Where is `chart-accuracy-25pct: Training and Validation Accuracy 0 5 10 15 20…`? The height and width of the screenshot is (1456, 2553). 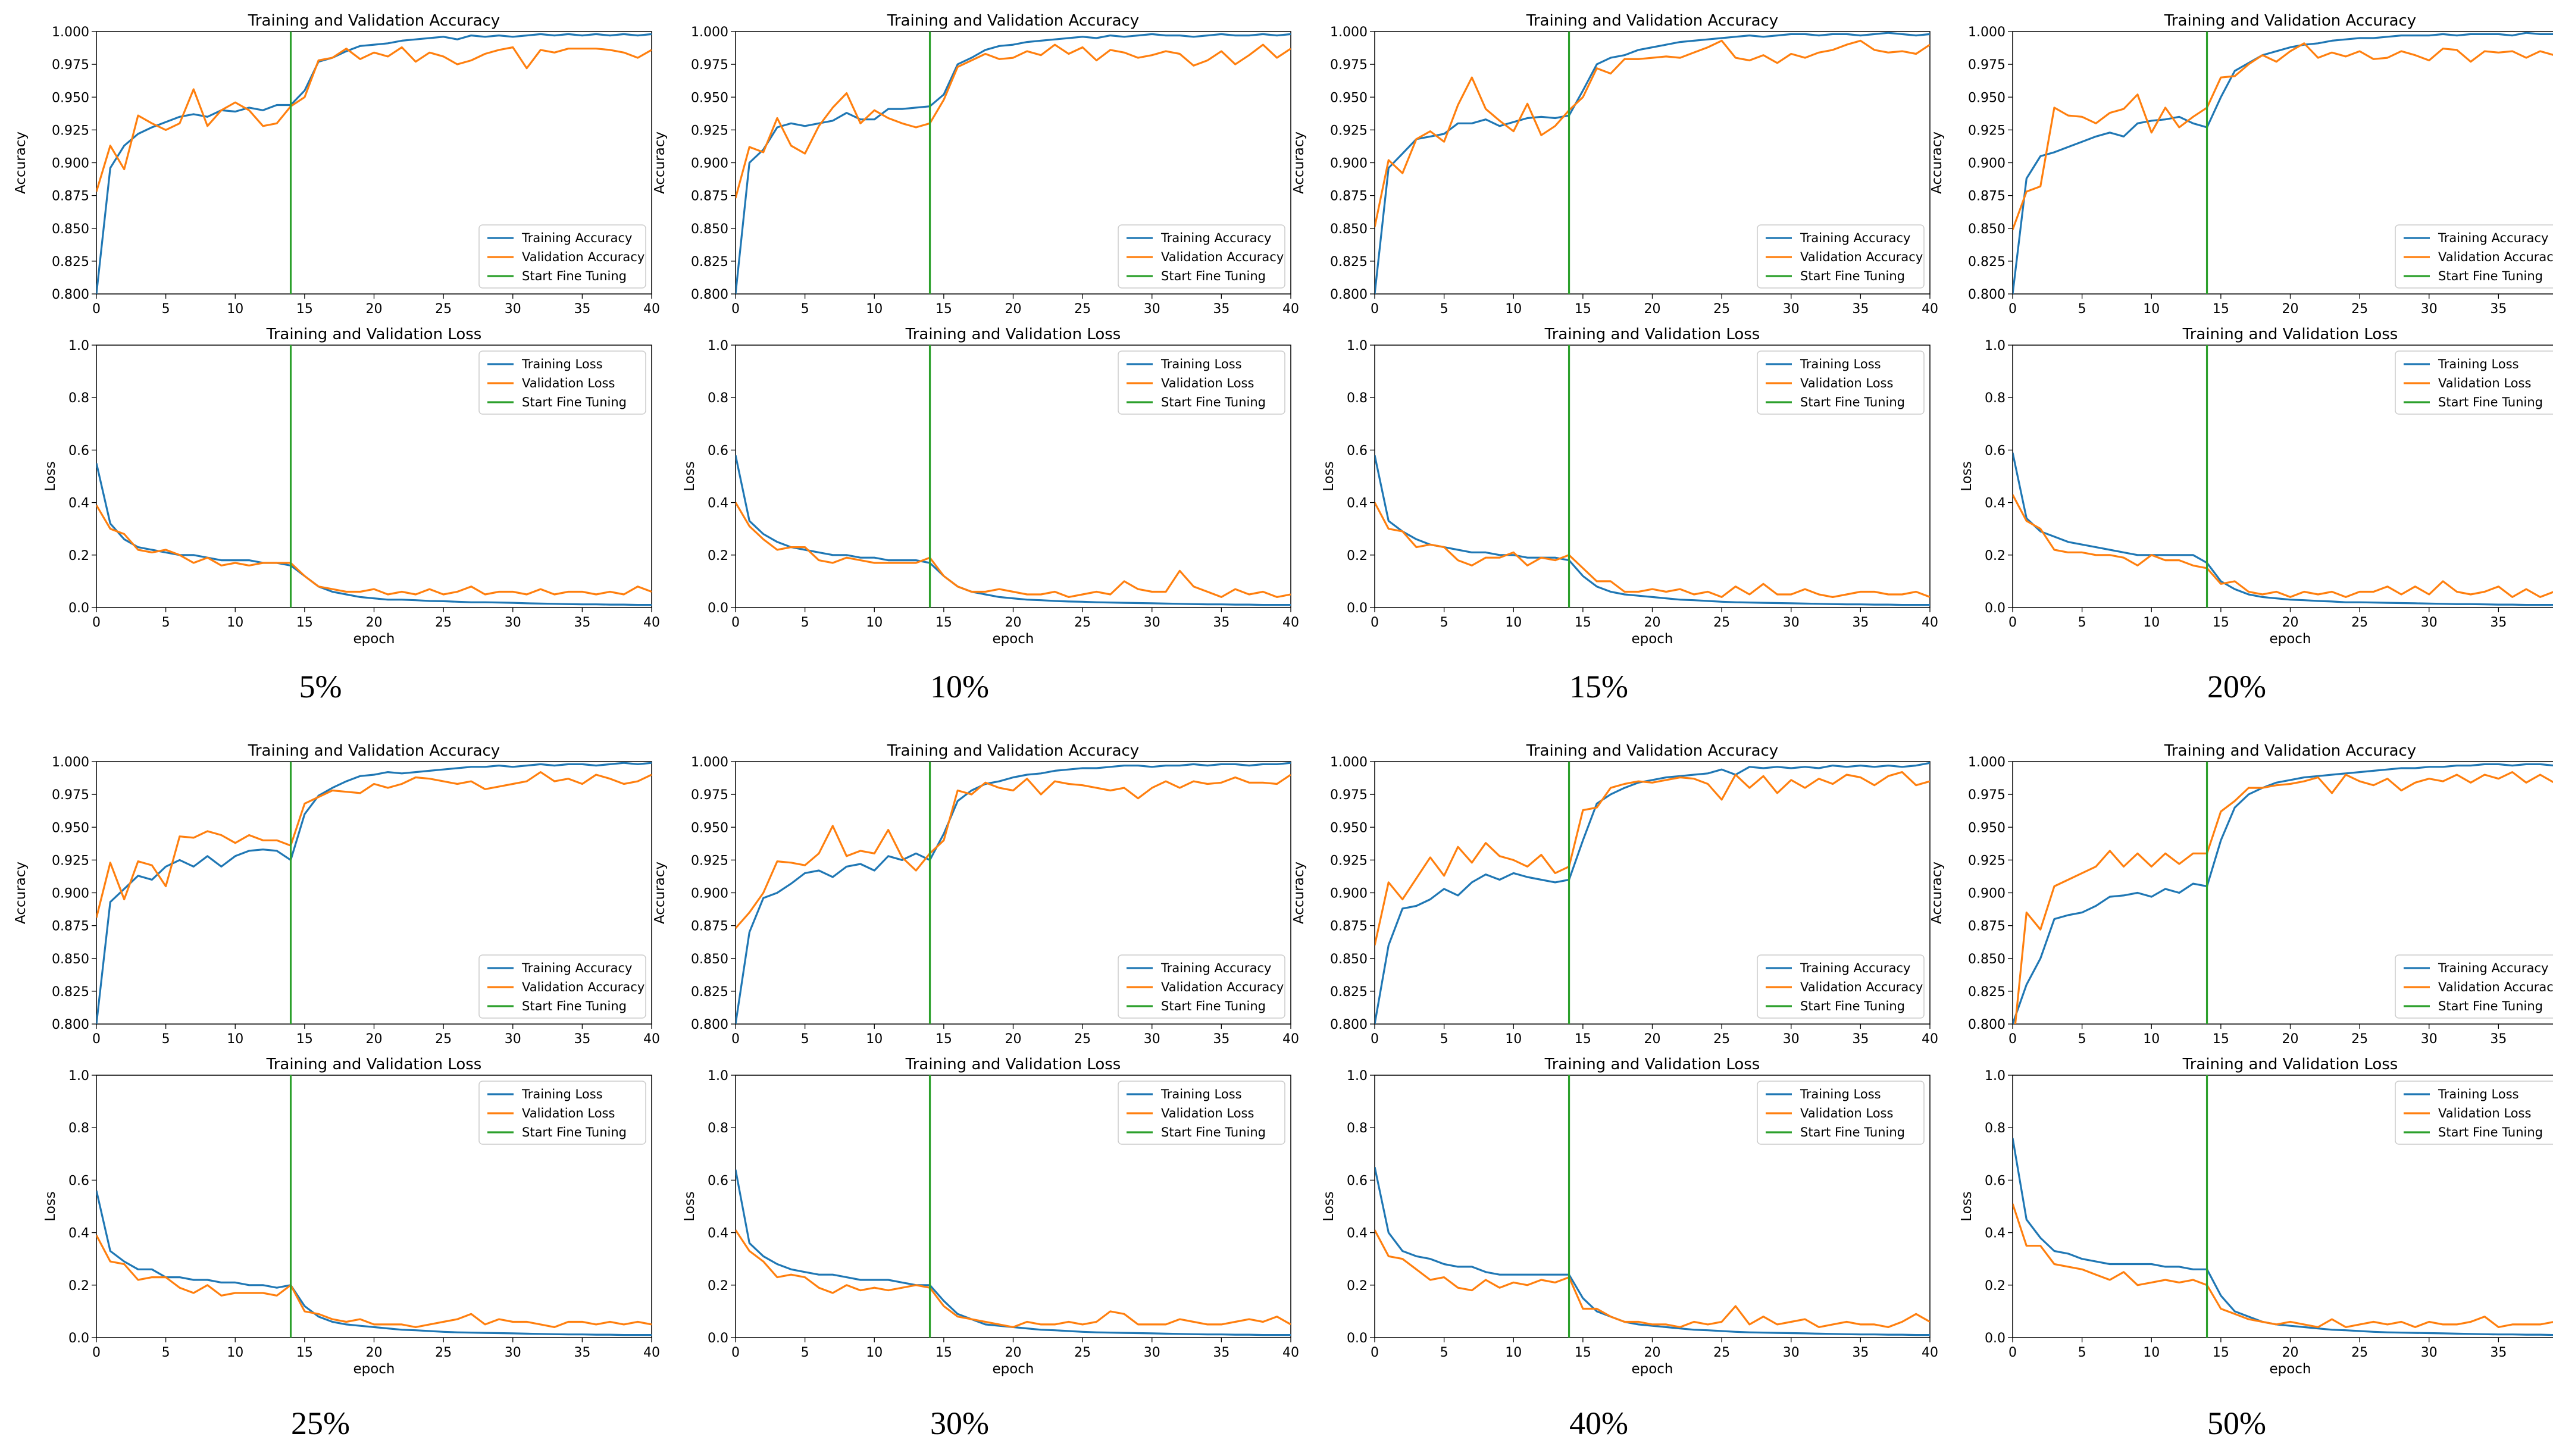 chart-accuracy-25pct: Training and Validation Accuracy 0 5 10 15 20… is located at coordinates (336, 894).